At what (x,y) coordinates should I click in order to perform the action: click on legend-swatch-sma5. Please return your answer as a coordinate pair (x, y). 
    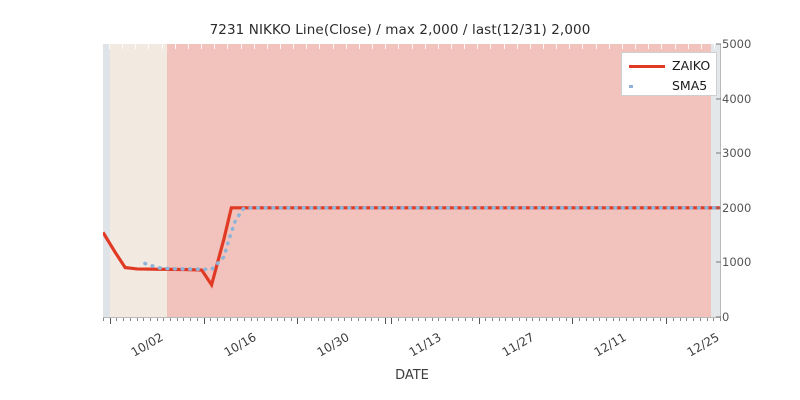
    Looking at the image, I should click on (647, 86).